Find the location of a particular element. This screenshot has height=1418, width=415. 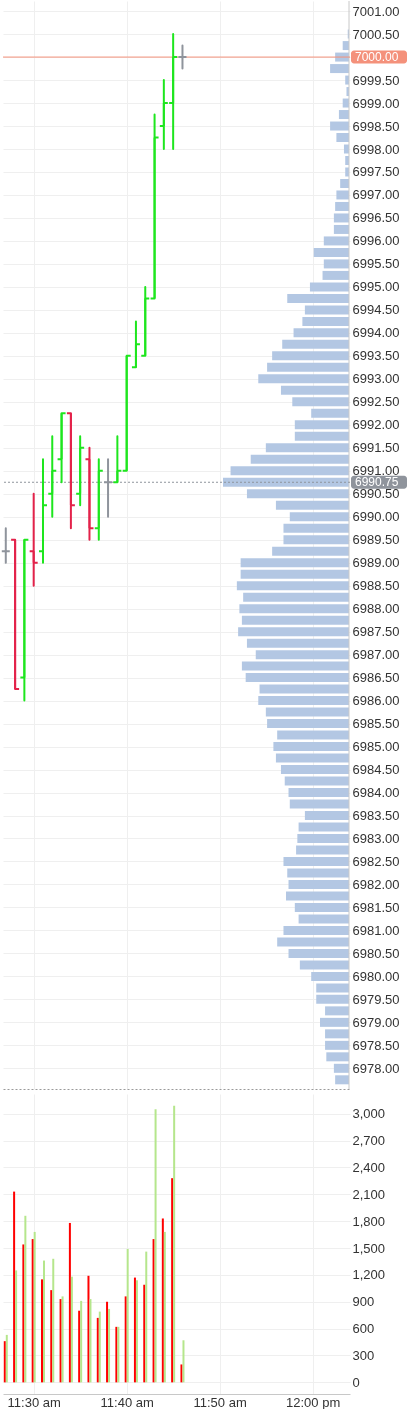

y-tick-label: 6983.50 is located at coordinates (376, 816).